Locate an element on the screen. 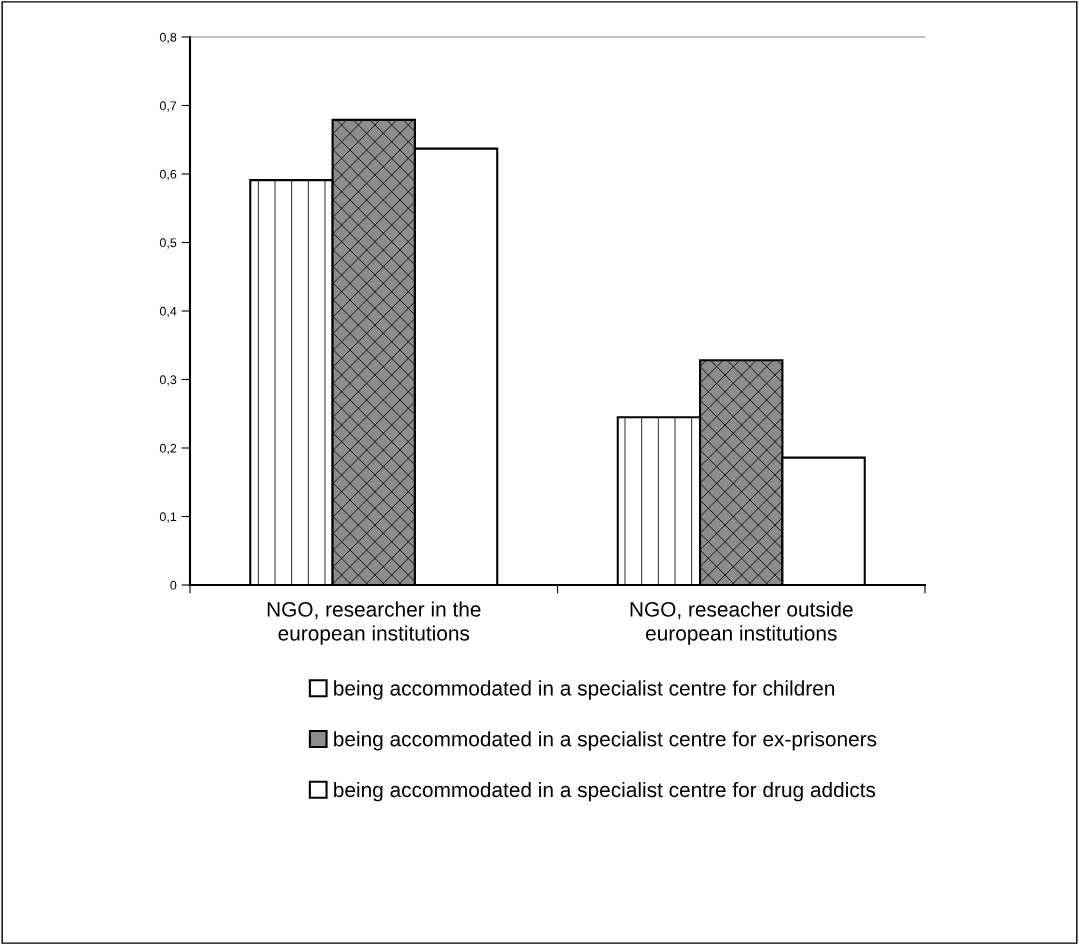 Image resolution: width=1079 pixels, height=945 pixels. y-tick-label: 0 is located at coordinates (173, 585).